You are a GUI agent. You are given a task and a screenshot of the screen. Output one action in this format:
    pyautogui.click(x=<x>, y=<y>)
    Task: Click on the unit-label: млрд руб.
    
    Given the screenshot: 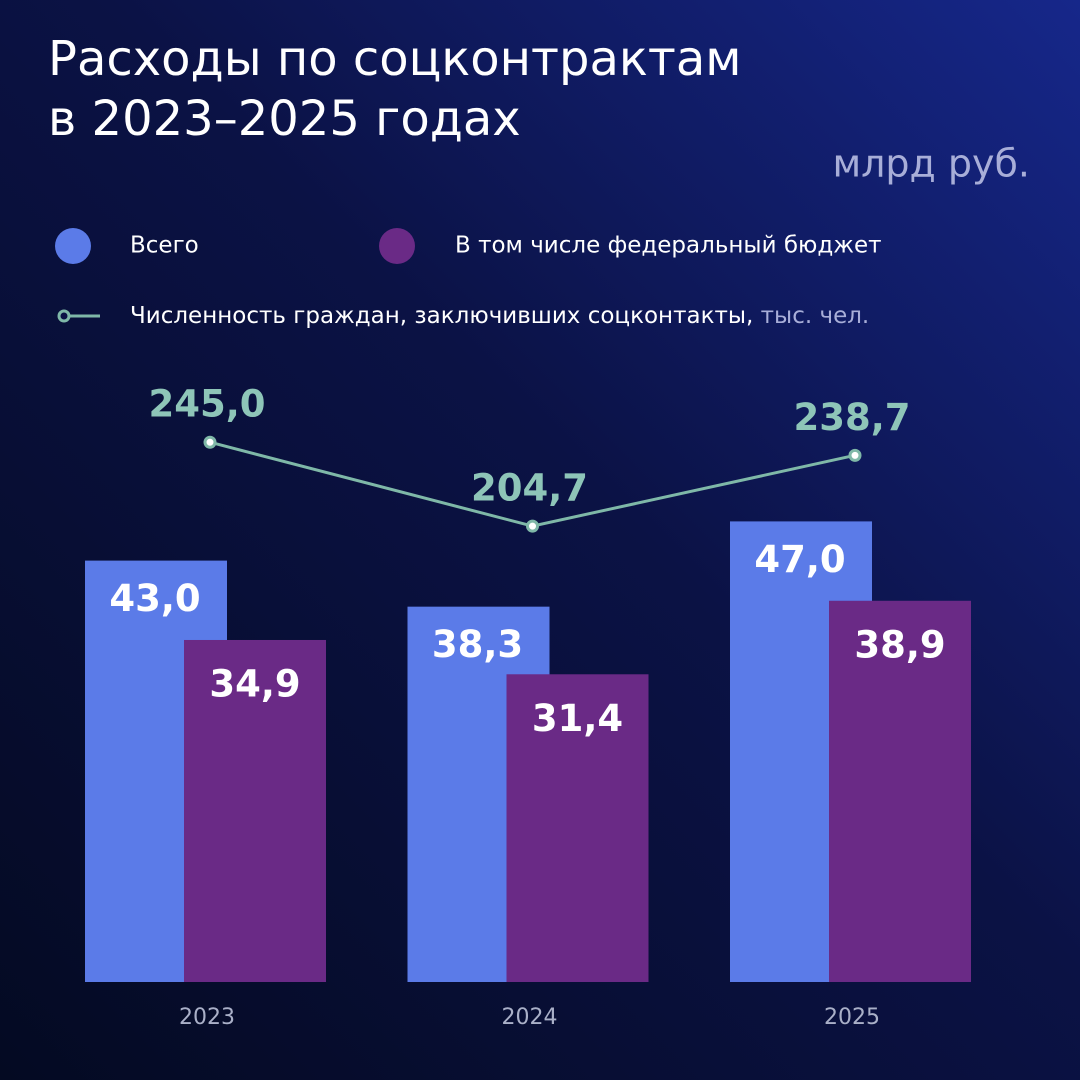 What is the action you would take?
    pyautogui.click(x=931, y=164)
    